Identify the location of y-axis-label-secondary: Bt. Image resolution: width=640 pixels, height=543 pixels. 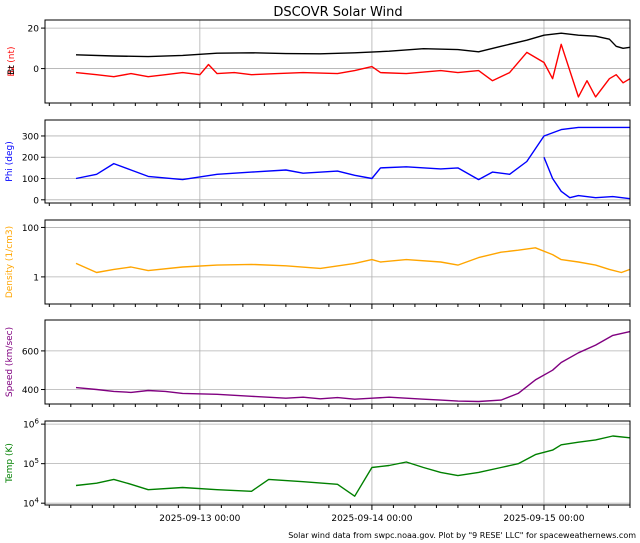
(12, 70).